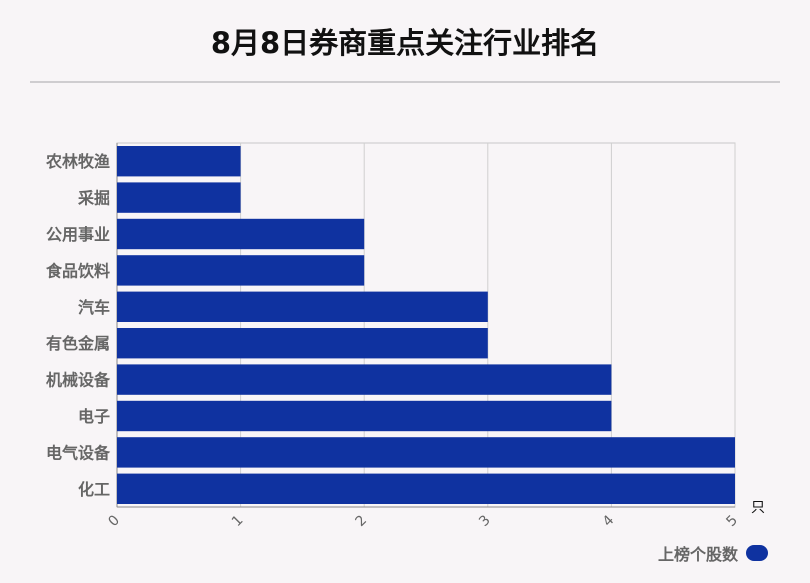 The width and height of the screenshot is (810, 583). What do you see at coordinates (405, 82) in the screenshot?
I see `title-divider` at bounding box center [405, 82].